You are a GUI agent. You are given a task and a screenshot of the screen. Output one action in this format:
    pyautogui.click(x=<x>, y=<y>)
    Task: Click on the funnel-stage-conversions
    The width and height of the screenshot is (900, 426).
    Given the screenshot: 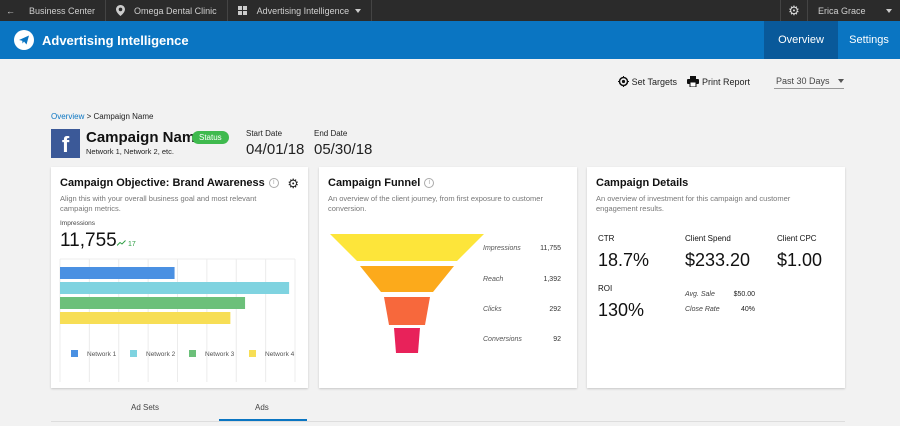 What is the action you would take?
    pyautogui.click(x=407, y=340)
    